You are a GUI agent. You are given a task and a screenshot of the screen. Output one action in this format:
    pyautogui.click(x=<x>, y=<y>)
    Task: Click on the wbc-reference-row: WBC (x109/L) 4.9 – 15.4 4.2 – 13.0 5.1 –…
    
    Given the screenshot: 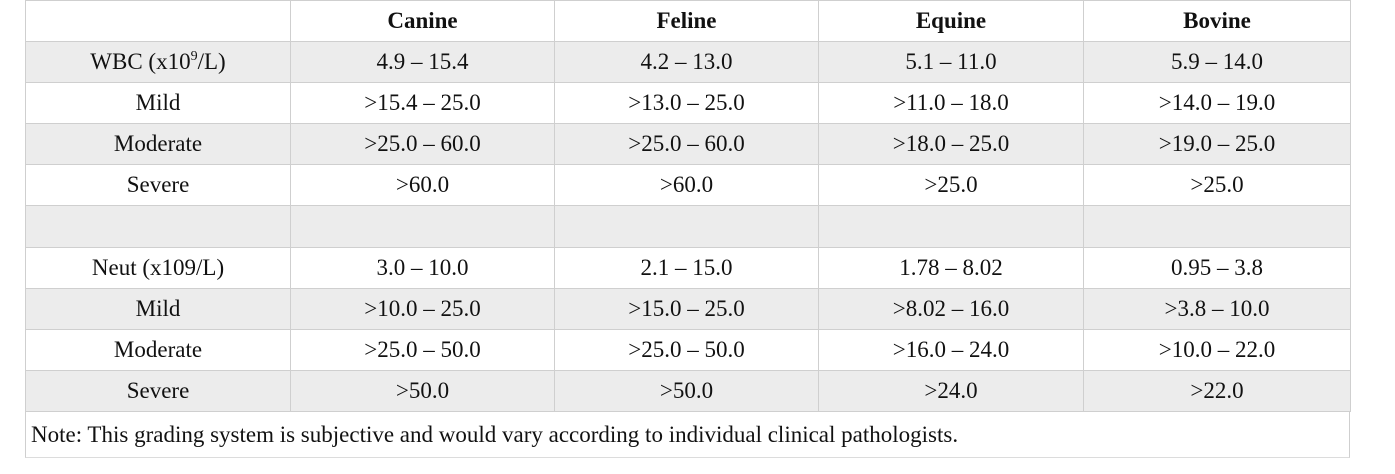 What is the action you would take?
    pyautogui.click(x=688, y=62)
    